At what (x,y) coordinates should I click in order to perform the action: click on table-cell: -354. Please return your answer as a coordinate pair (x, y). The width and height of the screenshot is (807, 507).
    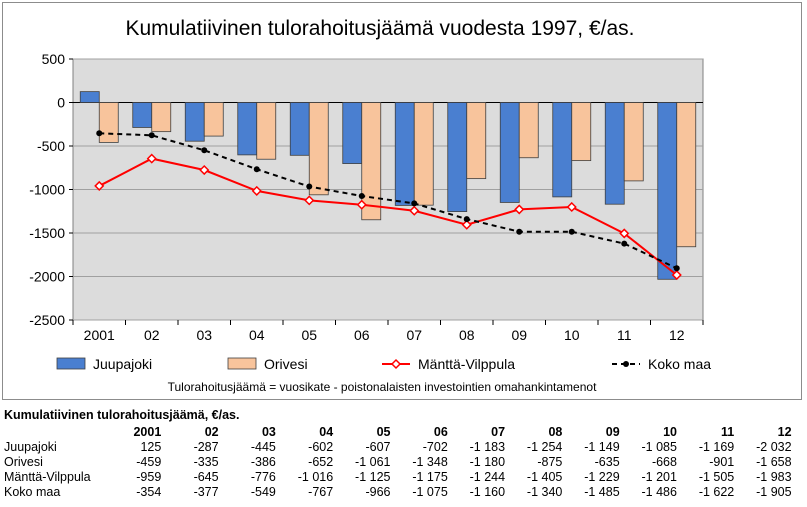
    Looking at the image, I should click on (149, 492).